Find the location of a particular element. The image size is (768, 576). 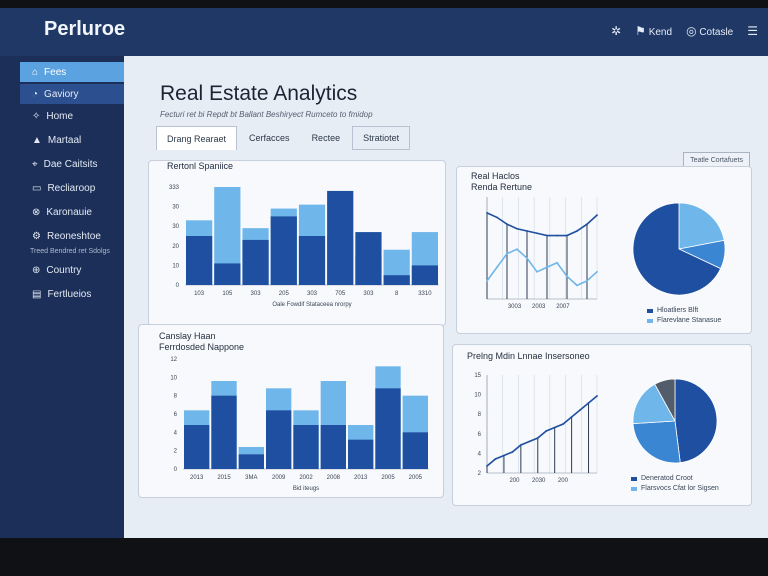

sidebar-item-fertlueios: ▤ Fertlueios is located at coordinates (72, 294).